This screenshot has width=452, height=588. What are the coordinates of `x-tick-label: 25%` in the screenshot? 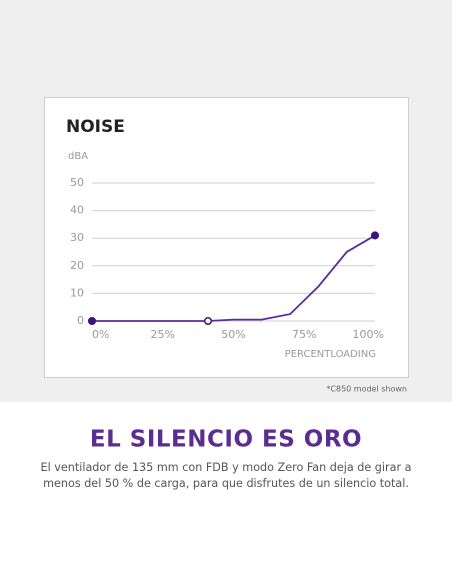 It's located at (163, 334).